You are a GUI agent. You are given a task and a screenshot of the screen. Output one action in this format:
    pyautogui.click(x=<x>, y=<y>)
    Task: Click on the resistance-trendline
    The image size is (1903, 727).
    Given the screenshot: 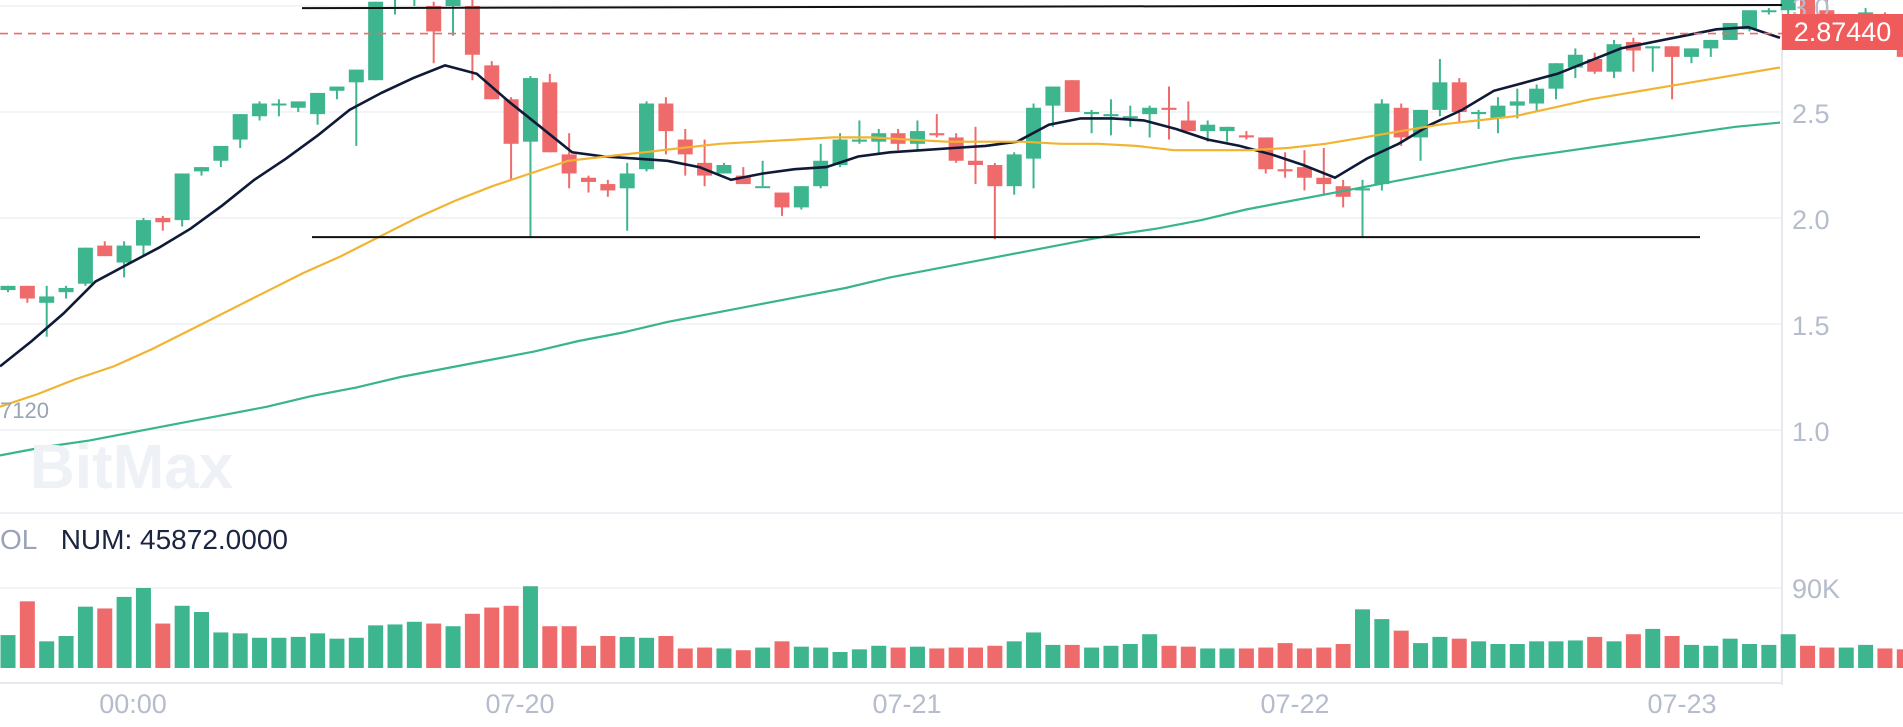 What is the action you would take?
    pyautogui.click(x=1042, y=6)
    